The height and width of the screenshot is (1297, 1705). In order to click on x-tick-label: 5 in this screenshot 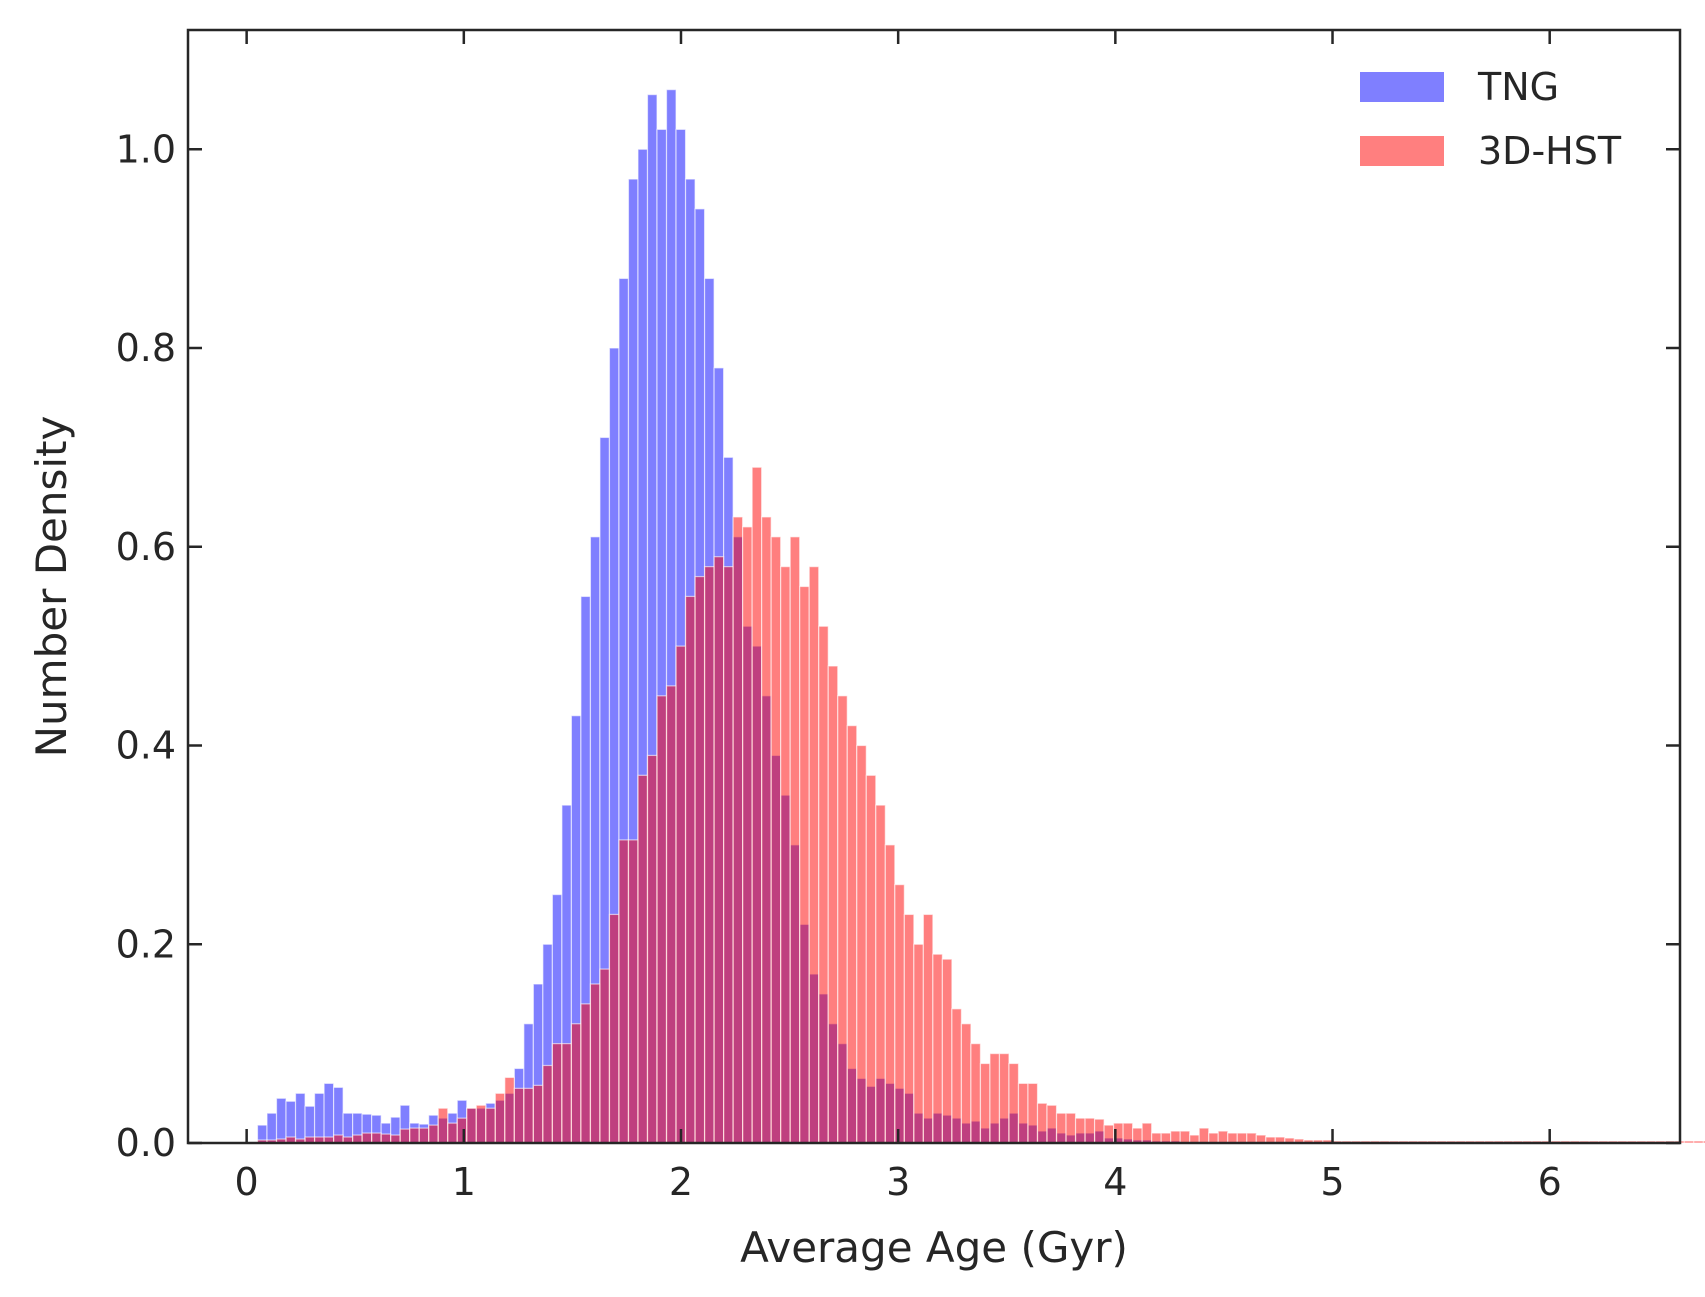, I will do `click(1332, 1182)`.